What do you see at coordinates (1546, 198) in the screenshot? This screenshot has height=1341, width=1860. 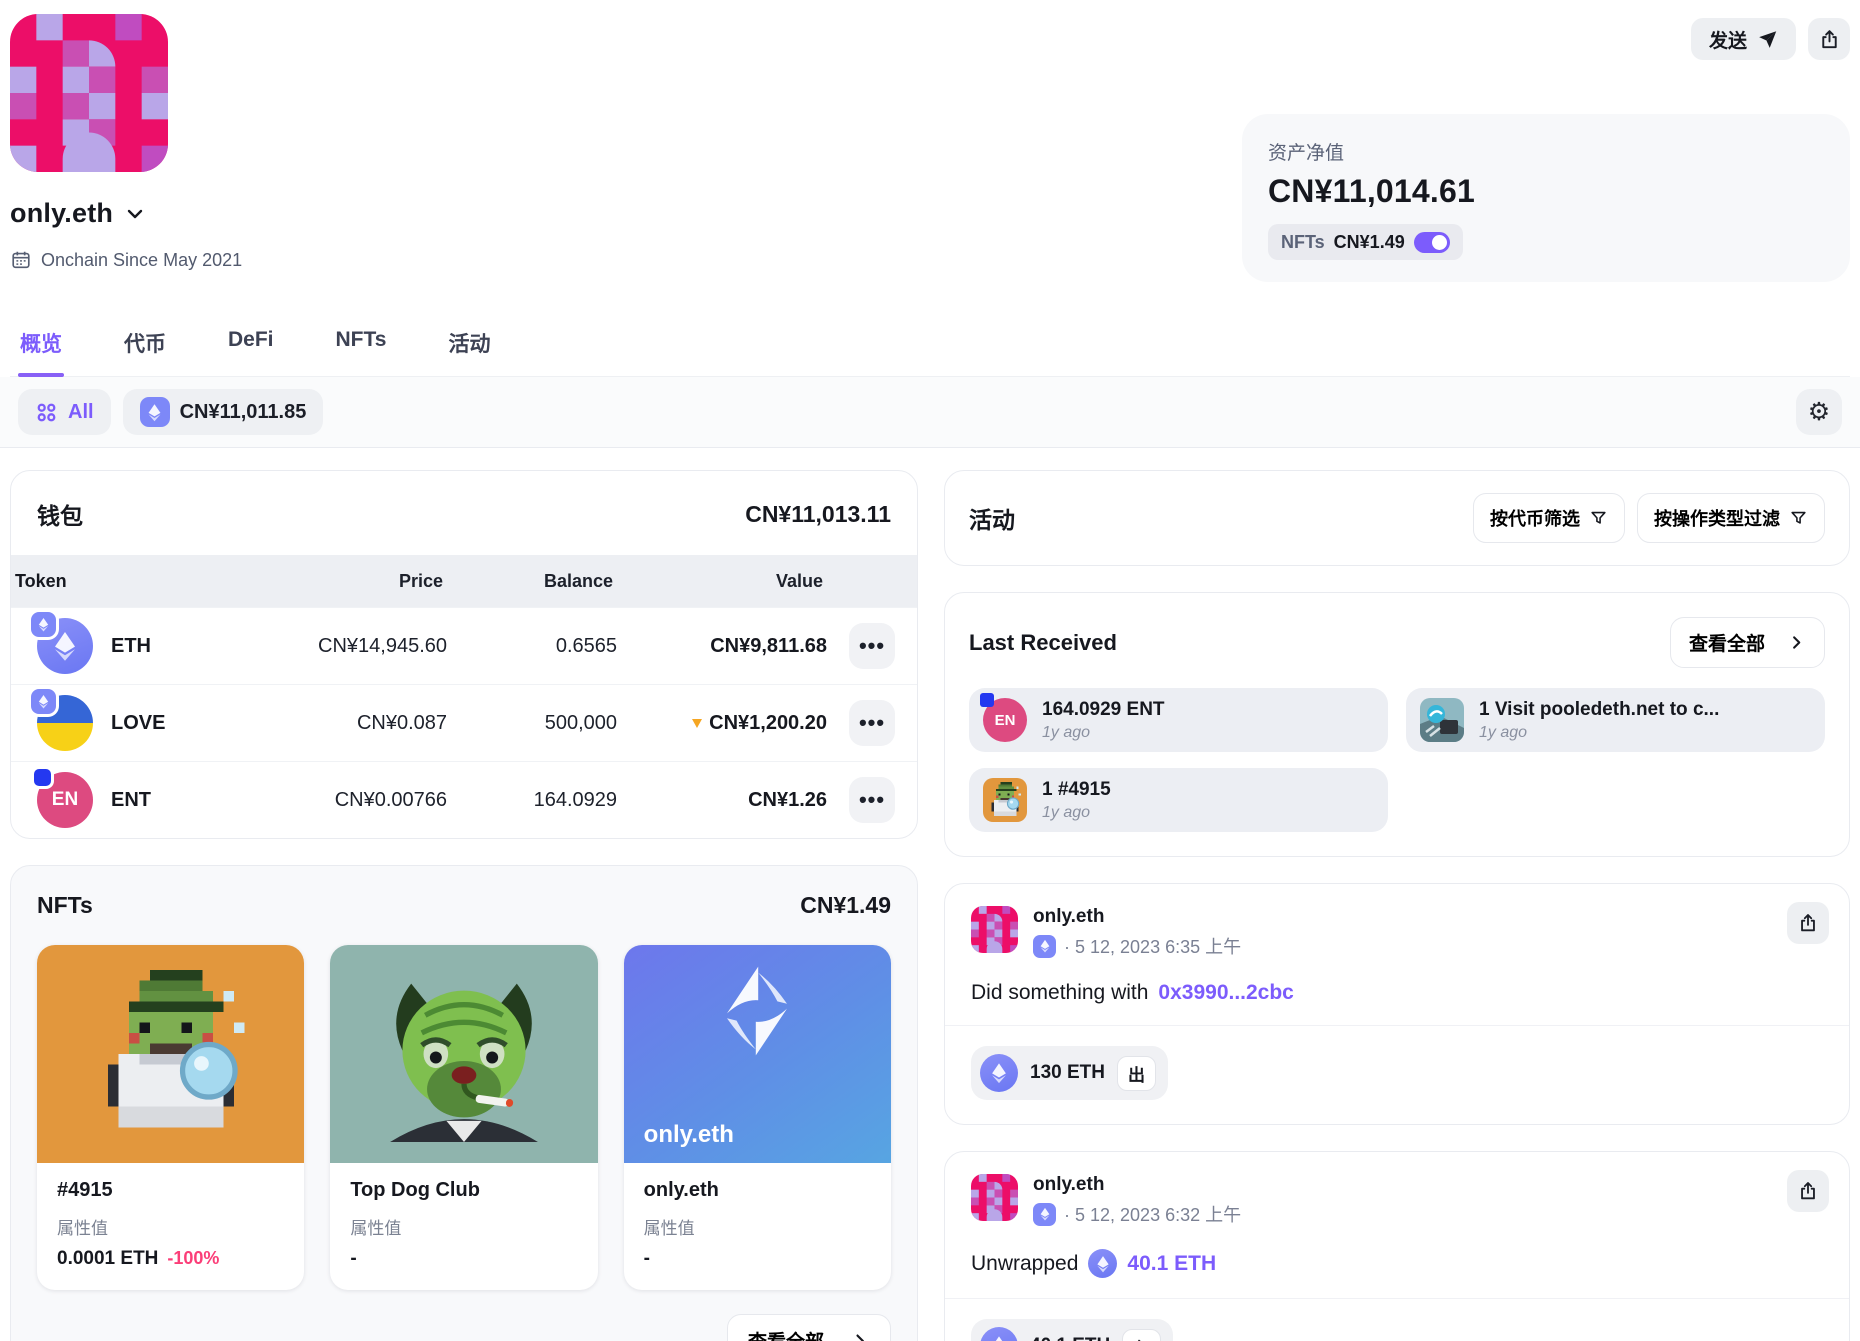 I see `networth-card: 资产净值 CN¥11,014.61 NFTs CN¥1.49` at bounding box center [1546, 198].